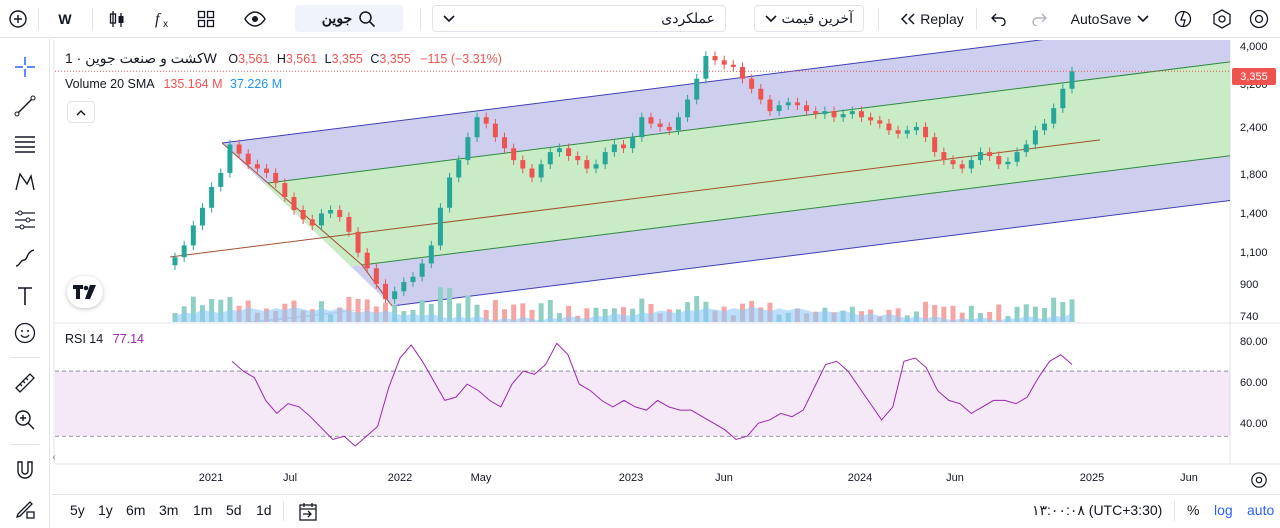 This screenshot has width=1280, height=528. I want to click on range-button-1m: 1m, so click(203, 510).